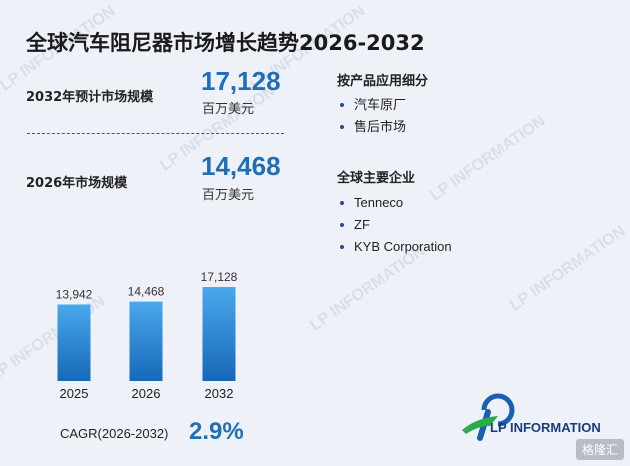  Describe the element at coordinates (155, 133) in the screenshot. I see `divider` at that location.